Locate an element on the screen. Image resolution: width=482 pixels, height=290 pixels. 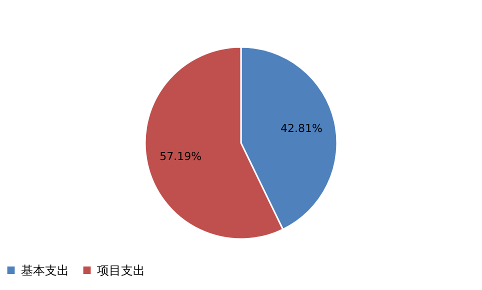
legend-label: 项目支出 is located at coordinates (121, 270).